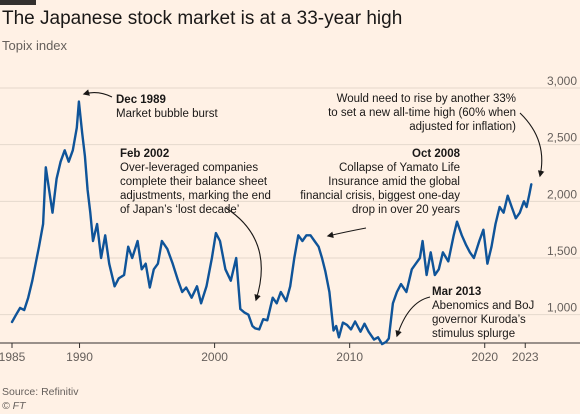 This screenshot has width=580, height=414. Describe the element at coordinates (40, 392) in the screenshot. I see `source-note: Source: Refinitiv` at that location.